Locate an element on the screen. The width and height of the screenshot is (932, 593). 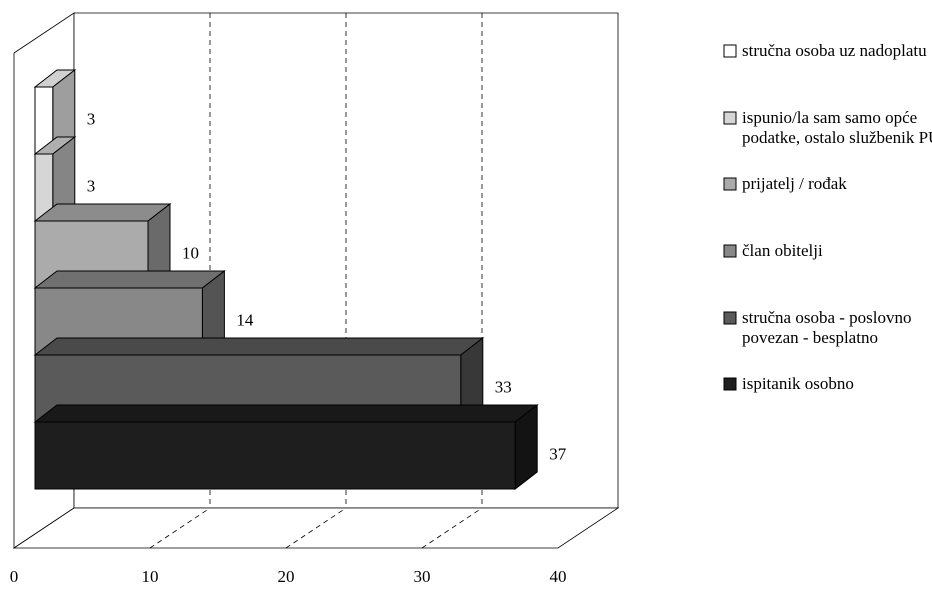
x-tick-label: 40 is located at coordinates (558, 576).